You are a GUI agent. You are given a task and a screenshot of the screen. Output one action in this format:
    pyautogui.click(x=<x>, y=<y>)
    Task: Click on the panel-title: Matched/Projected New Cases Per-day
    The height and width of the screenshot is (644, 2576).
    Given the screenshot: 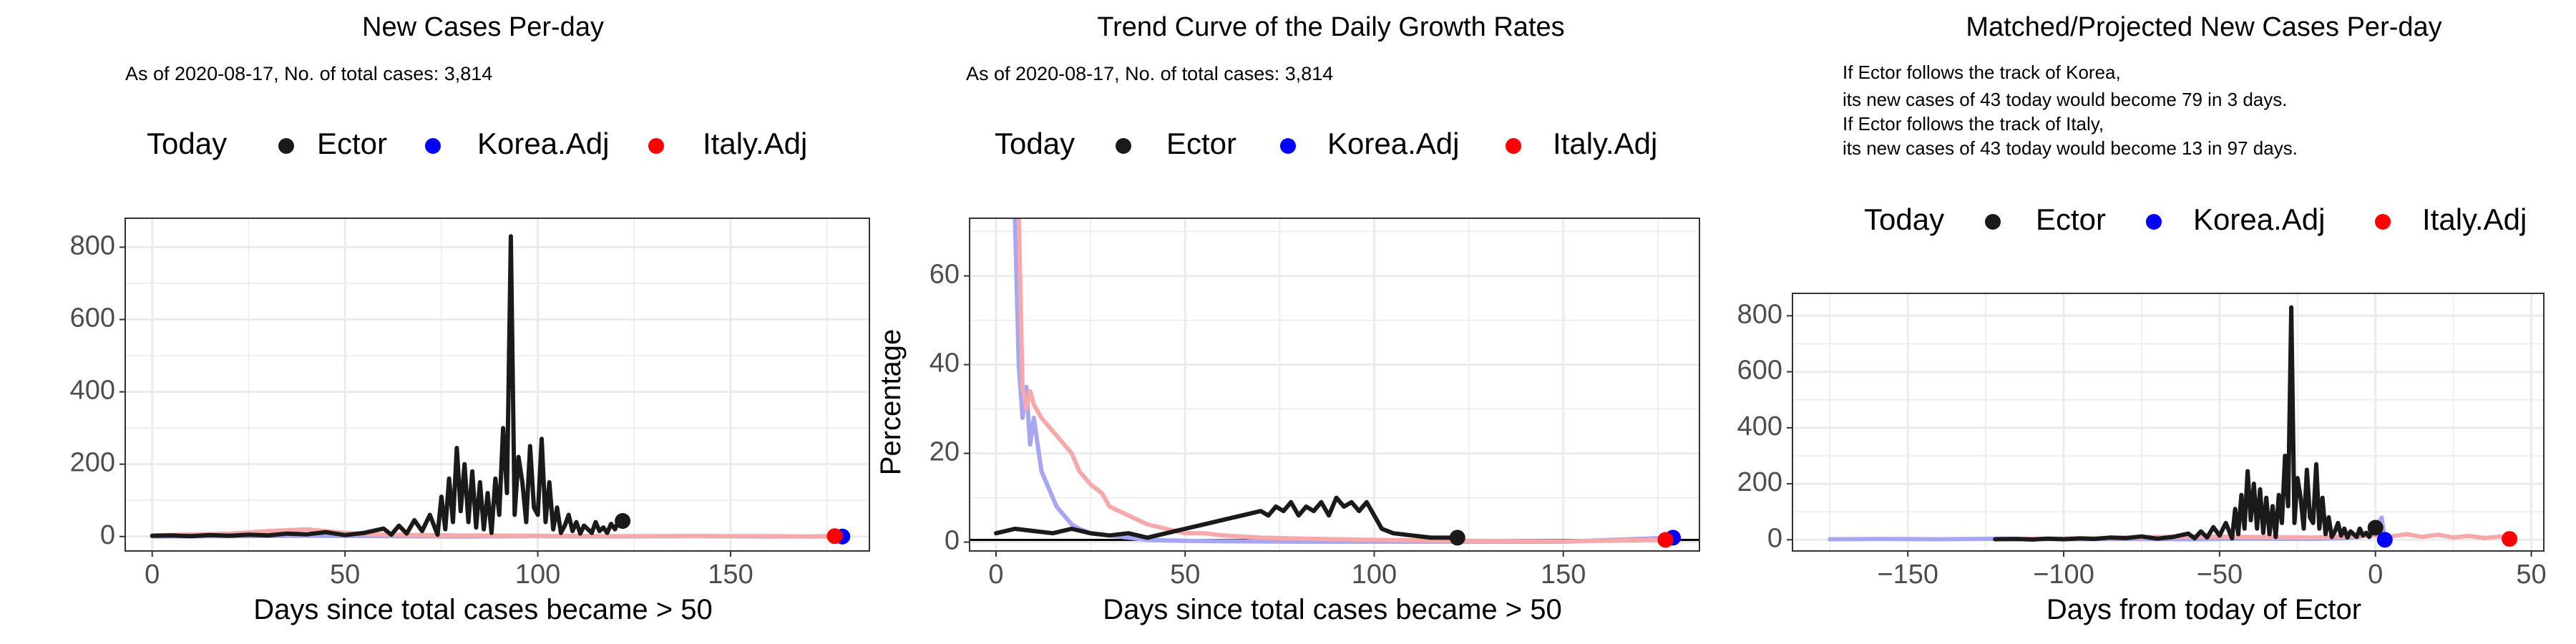 What is the action you would take?
    pyautogui.click(x=2203, y=27)
    